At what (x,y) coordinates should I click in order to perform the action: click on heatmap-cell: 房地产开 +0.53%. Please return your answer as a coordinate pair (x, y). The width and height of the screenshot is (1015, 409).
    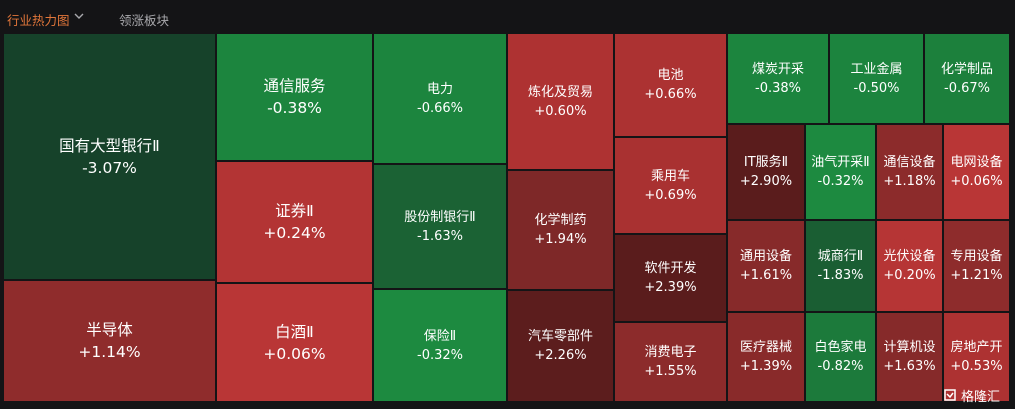
    Looking at the image, I should click on (976, 357).